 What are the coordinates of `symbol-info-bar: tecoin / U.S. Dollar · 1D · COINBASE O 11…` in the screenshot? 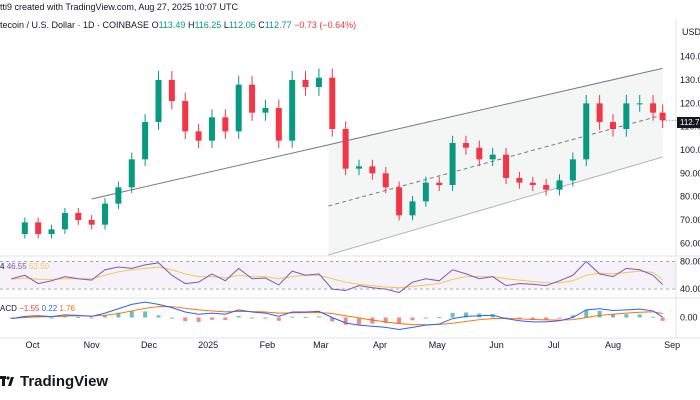 It's located at (178, 25).